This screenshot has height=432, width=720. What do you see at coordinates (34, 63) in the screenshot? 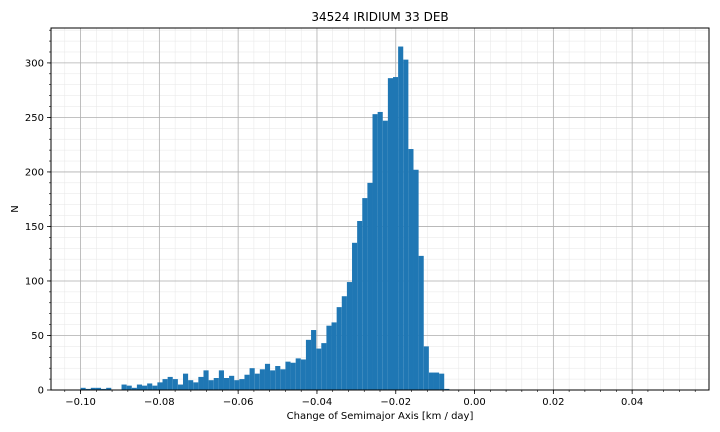
I see `y-tick-label: 300` at bounding box center [34, 63].